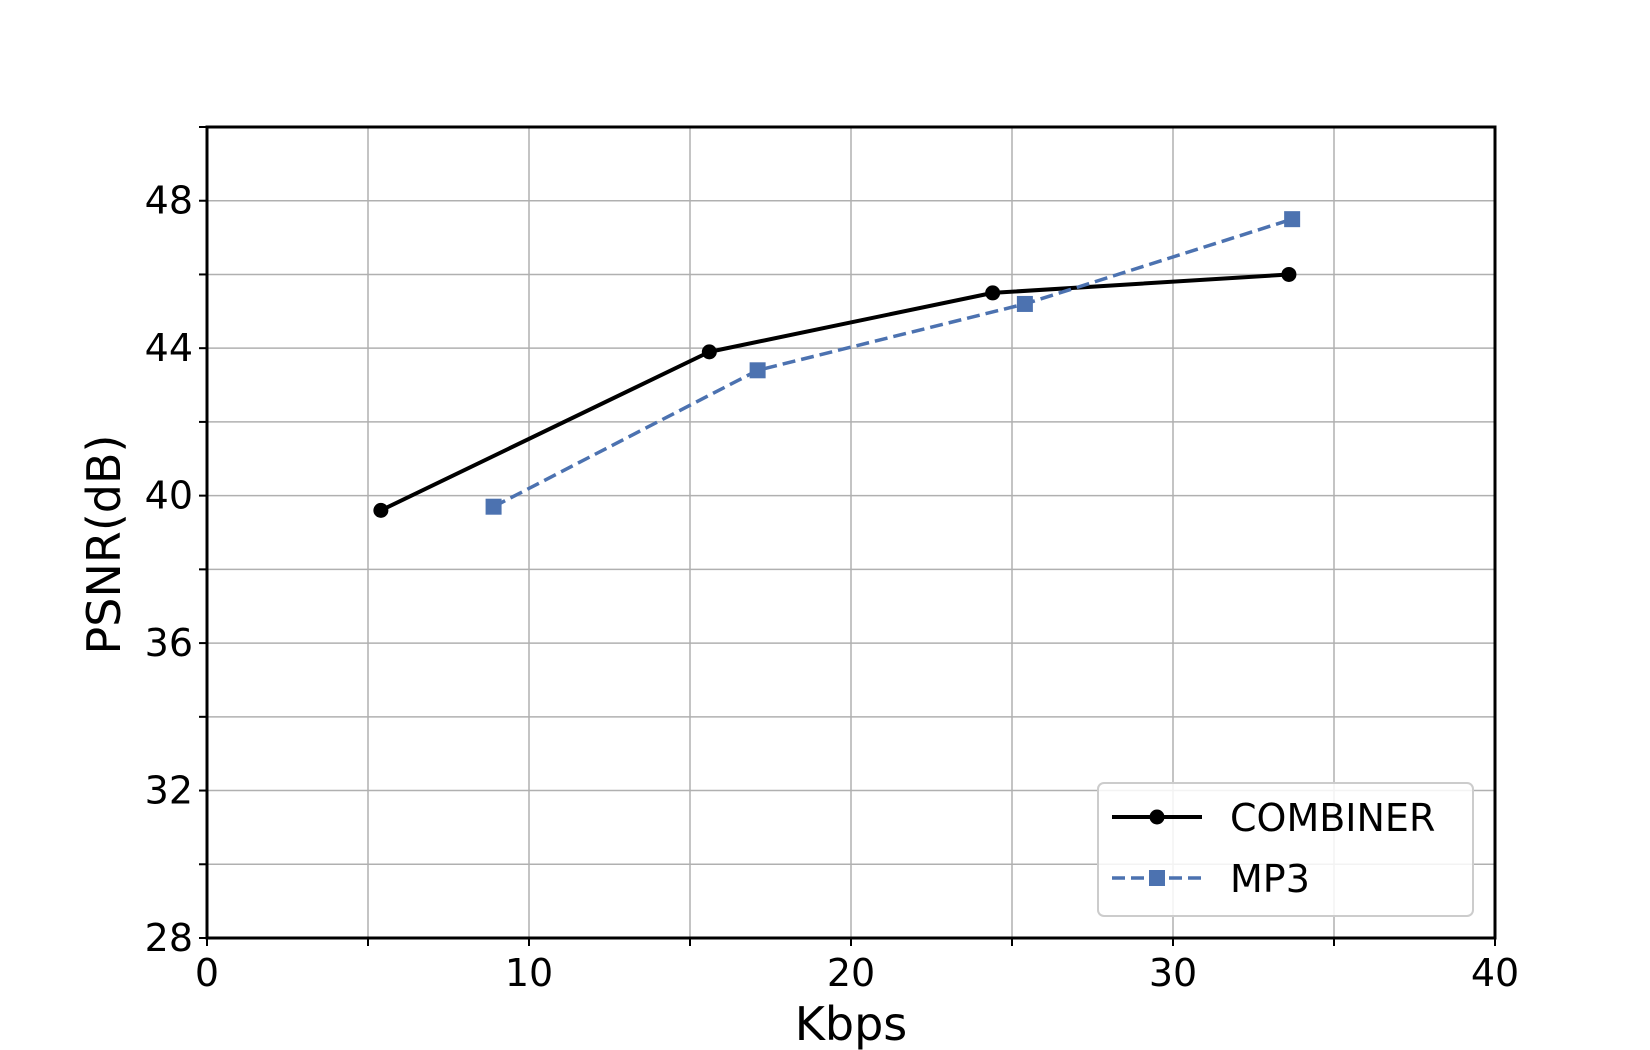 The width and height of the screenshot is (1650, 1050). What do you see at coordinates (1332, 818) in the screenshot?
I see `legend-label-combiner: COMBINER` at bounding box center [1332, 818].